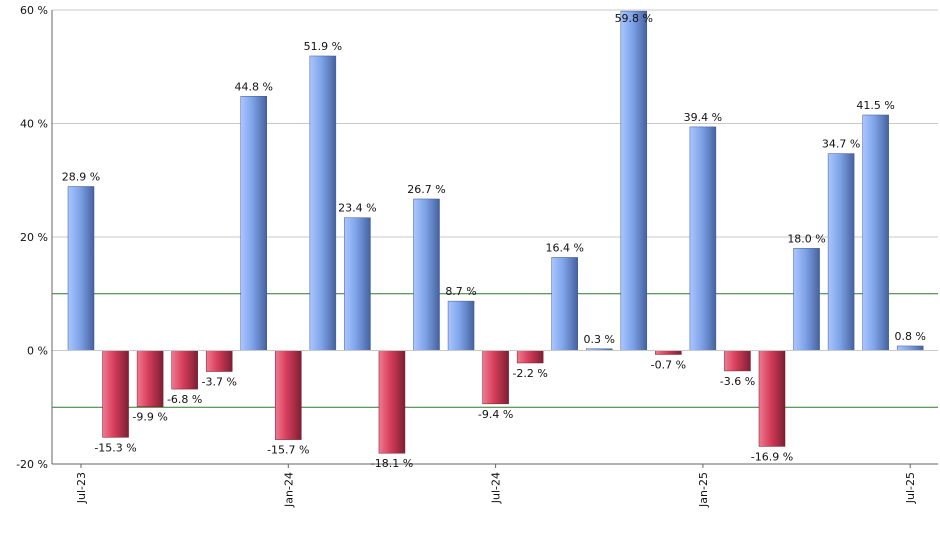 Image resolution: width=940 pixels, height=554 pixels. I want to click on data-label: 26.7 %, so click(426, 189).